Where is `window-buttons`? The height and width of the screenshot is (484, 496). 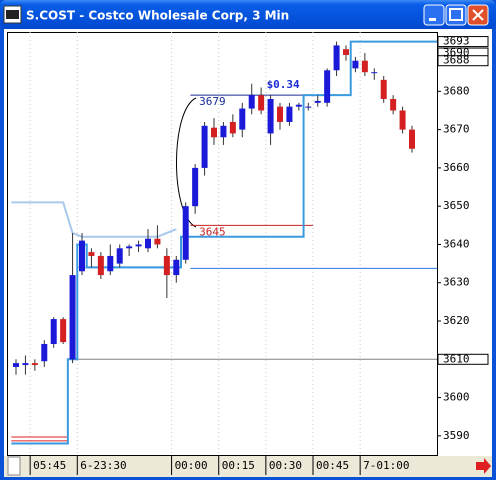 window-buttons is located at coordinates (456, 15).